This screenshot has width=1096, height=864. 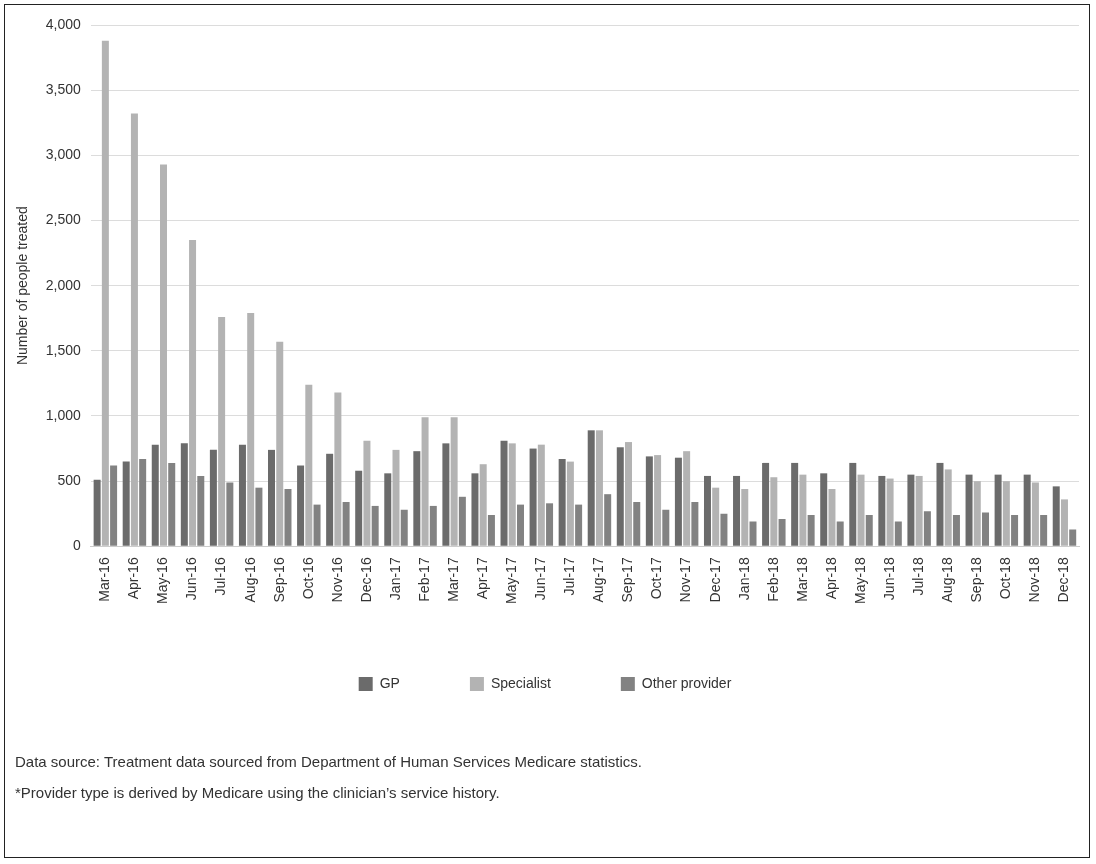 I want to click on x-tick-label: Jan-17, so click(x=394, y=579).